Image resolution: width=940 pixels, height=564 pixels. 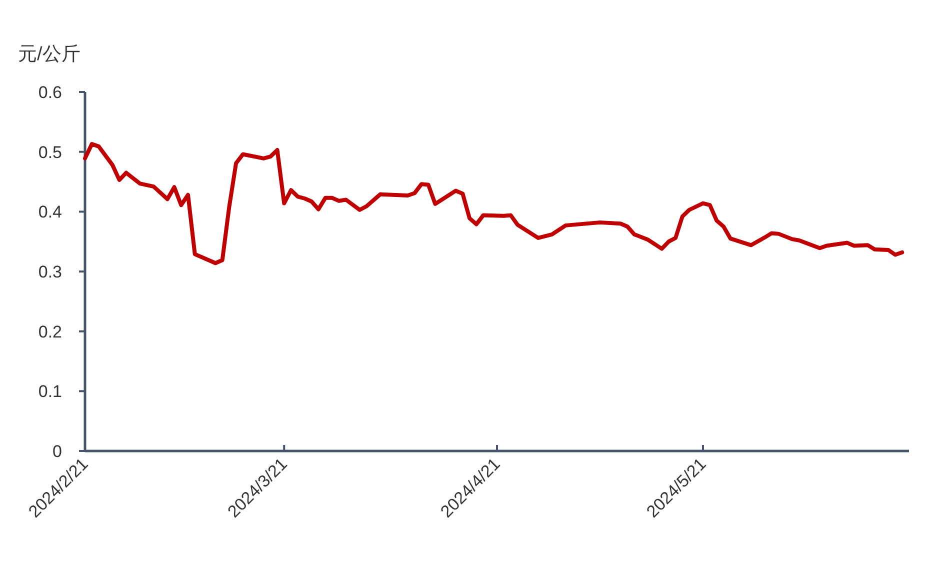 I want to click on y-tick-label: 0.1, so click(x=50, y=392).